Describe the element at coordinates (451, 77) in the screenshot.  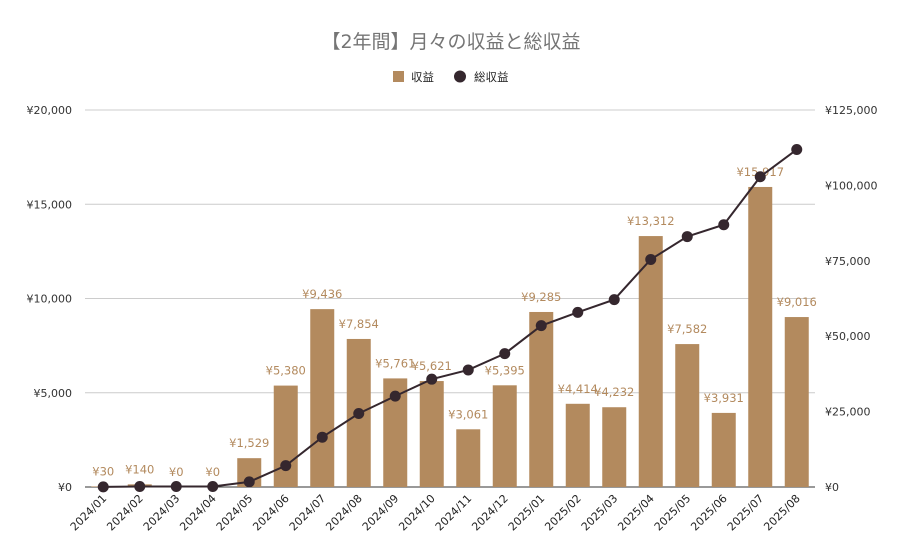
I see `chart-legend: 収益 総収益` at that location.